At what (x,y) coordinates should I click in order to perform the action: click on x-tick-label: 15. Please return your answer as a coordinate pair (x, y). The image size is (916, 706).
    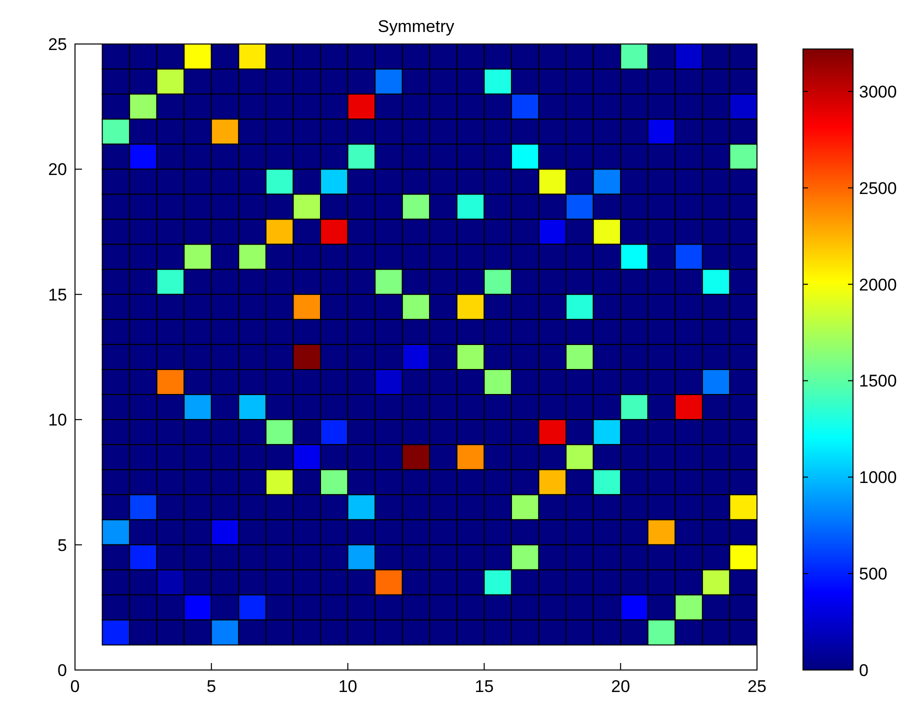
    Looking at the image, I should click on (484, 686).